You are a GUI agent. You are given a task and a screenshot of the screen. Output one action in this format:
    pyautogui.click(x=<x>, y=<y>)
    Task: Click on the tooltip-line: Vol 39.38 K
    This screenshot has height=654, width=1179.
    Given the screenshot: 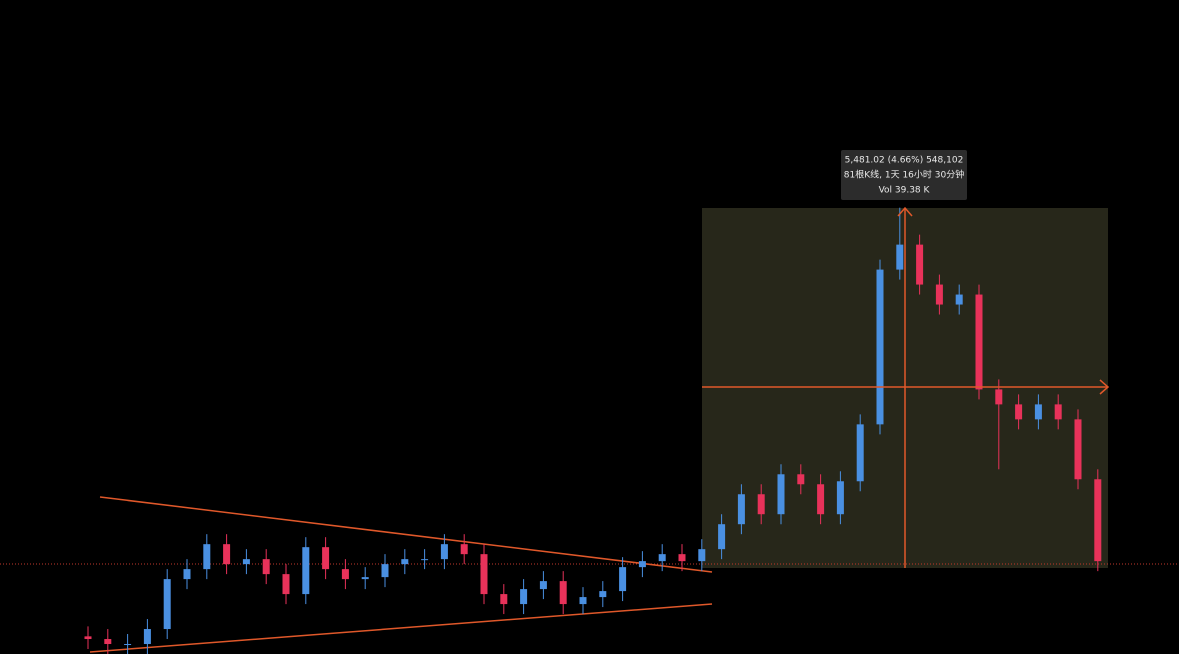 What is the action you would take?
    pyautogui.click(x=905, y=191)
    